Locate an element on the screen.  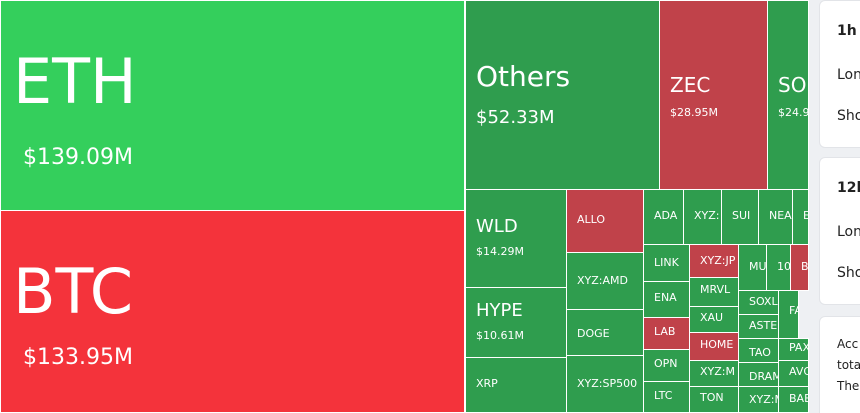
tile: XYZ:AMD is located at coordinates (605, 281).